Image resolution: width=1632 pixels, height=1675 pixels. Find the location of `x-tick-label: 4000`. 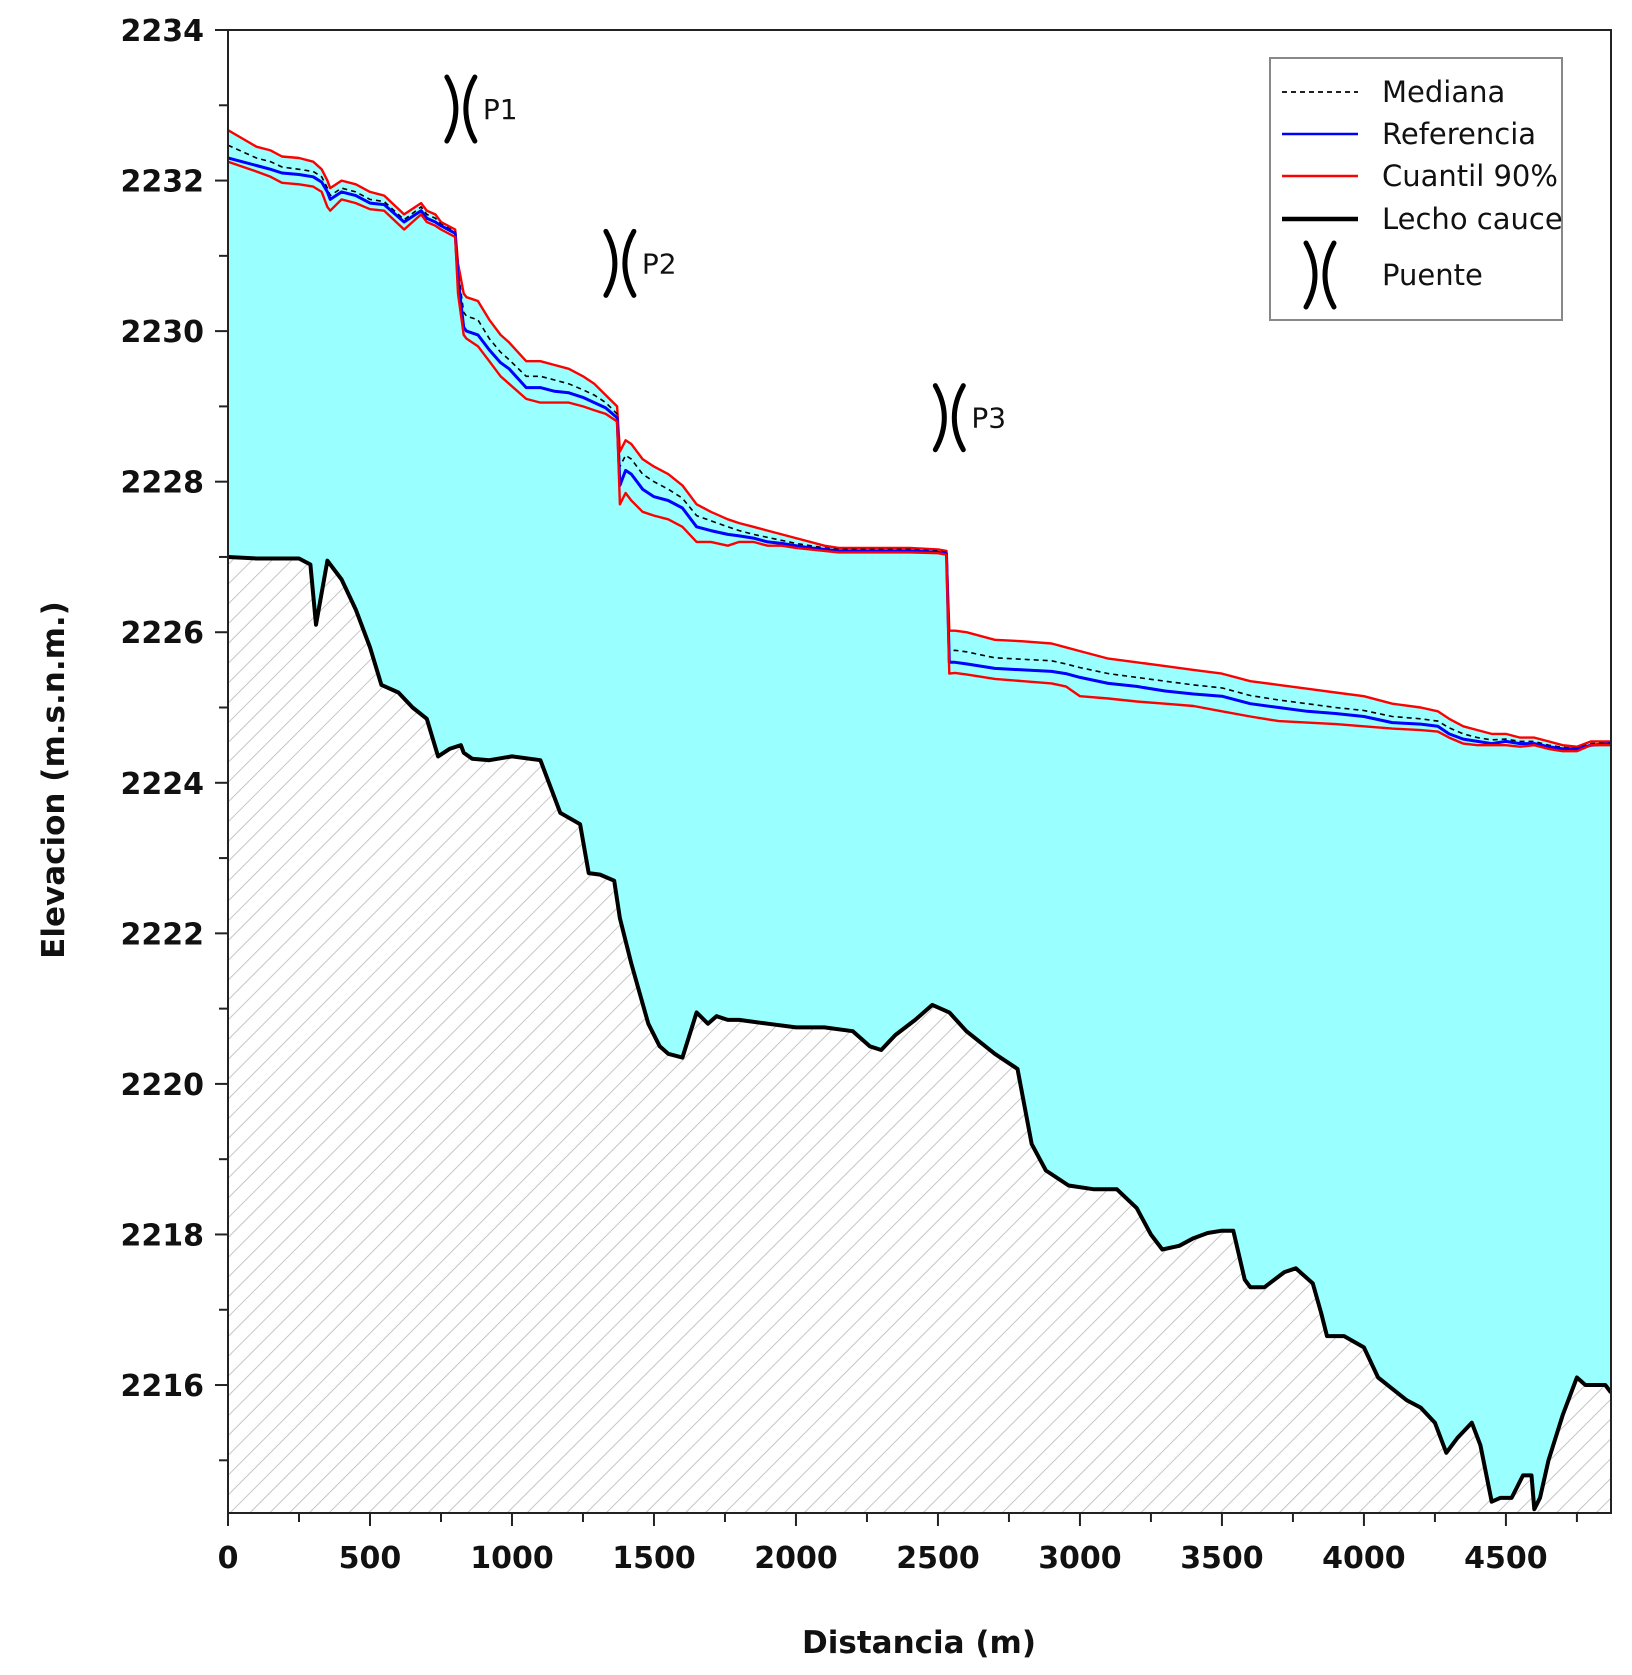

x-tick-label: 4000 is located at coordinates (1364, 1558).